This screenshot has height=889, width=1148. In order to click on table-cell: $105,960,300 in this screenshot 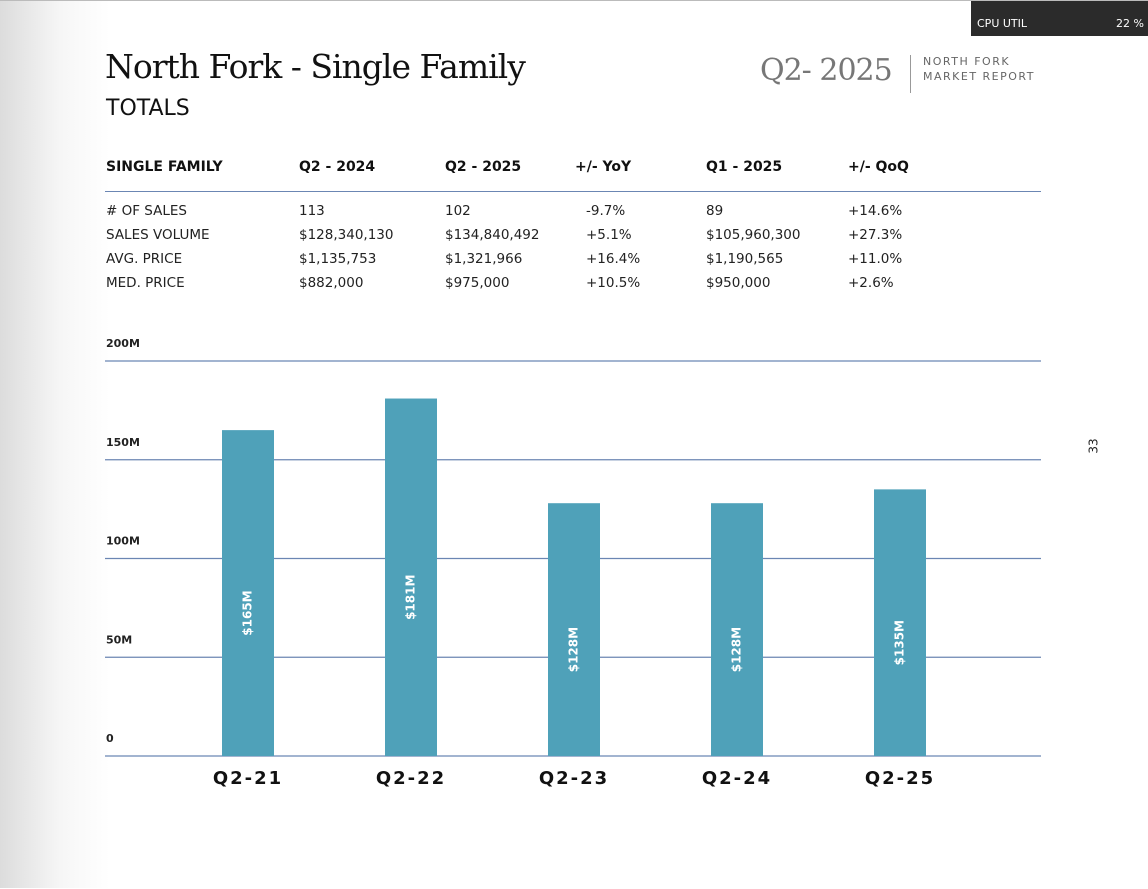, I will do `click(753, 235)`.